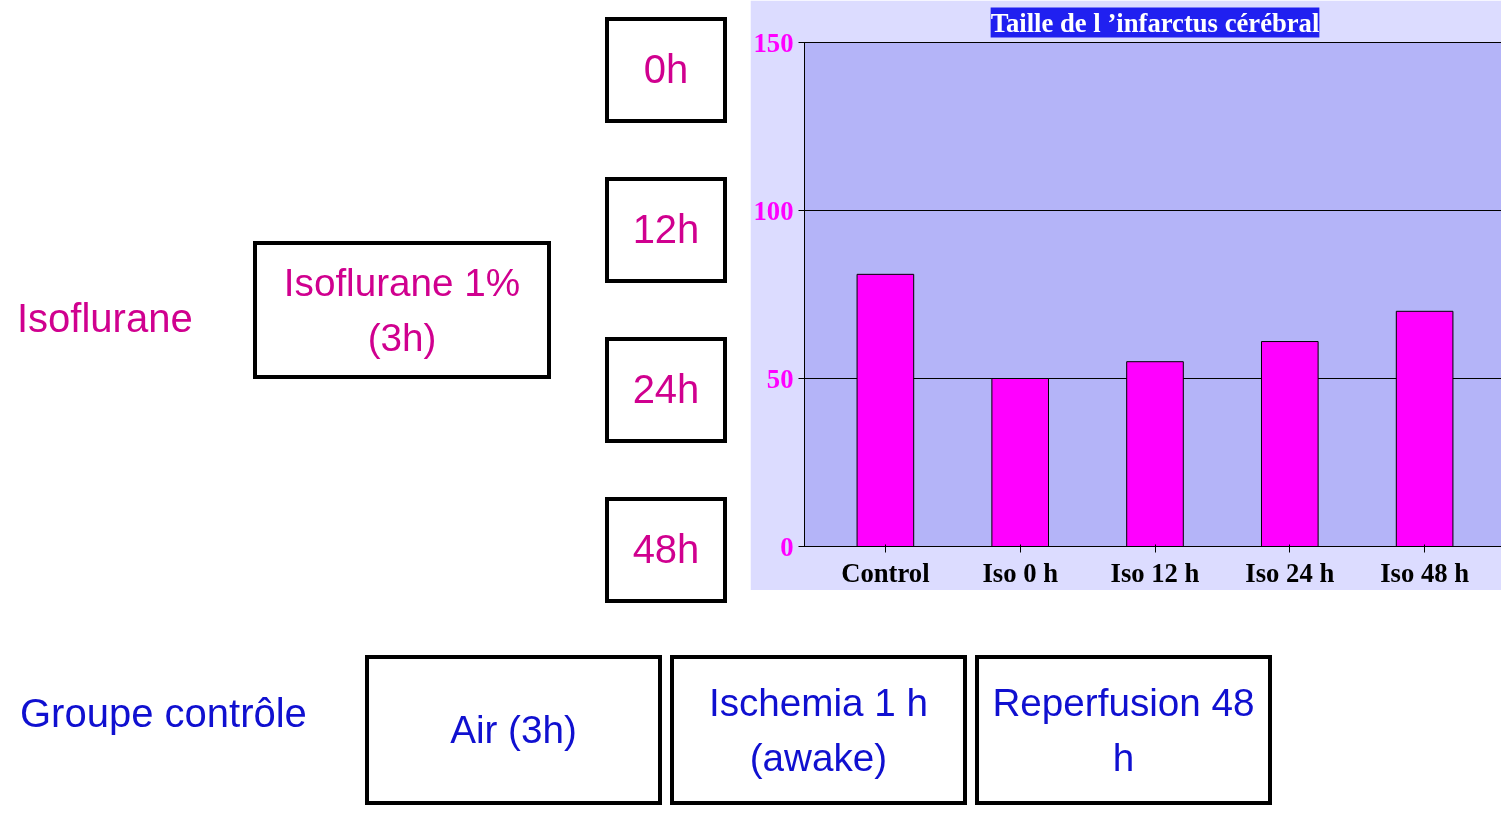 Image resolution: width=1501 pixels, height=825 pixels. Describe the element at coordinates (818, 730) in the screenshot. I see `text: Ischemia 1 h (awake)` at that location.